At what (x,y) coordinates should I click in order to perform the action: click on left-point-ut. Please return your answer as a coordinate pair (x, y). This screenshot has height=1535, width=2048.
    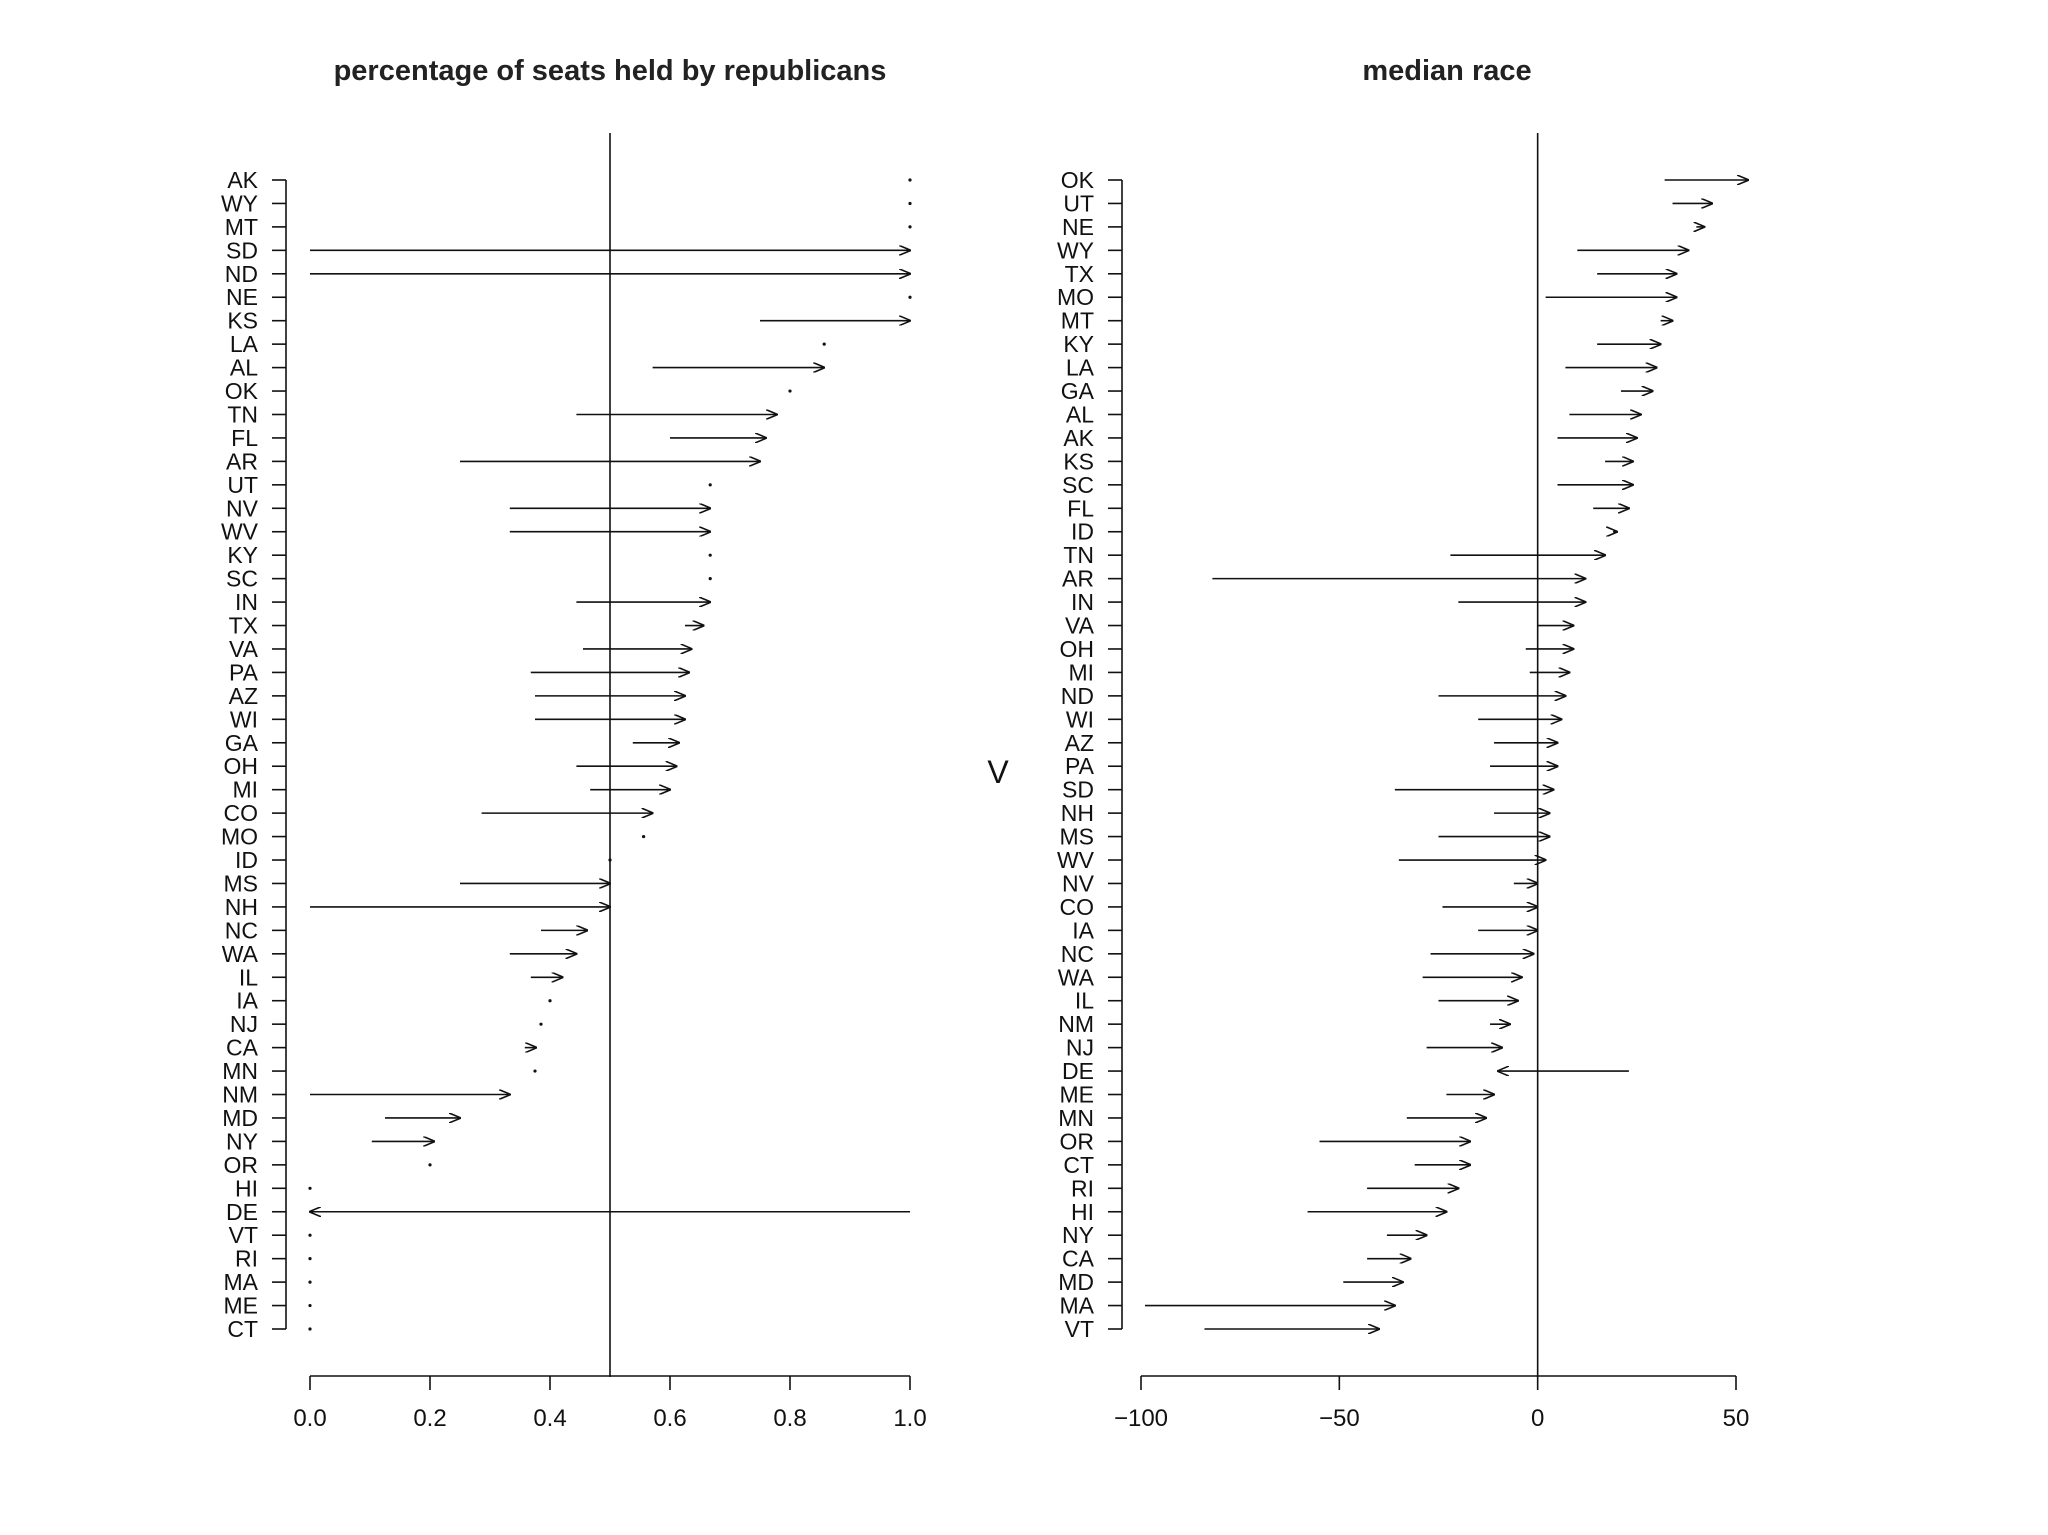
    Looking at the image, I should click on (710, 485).